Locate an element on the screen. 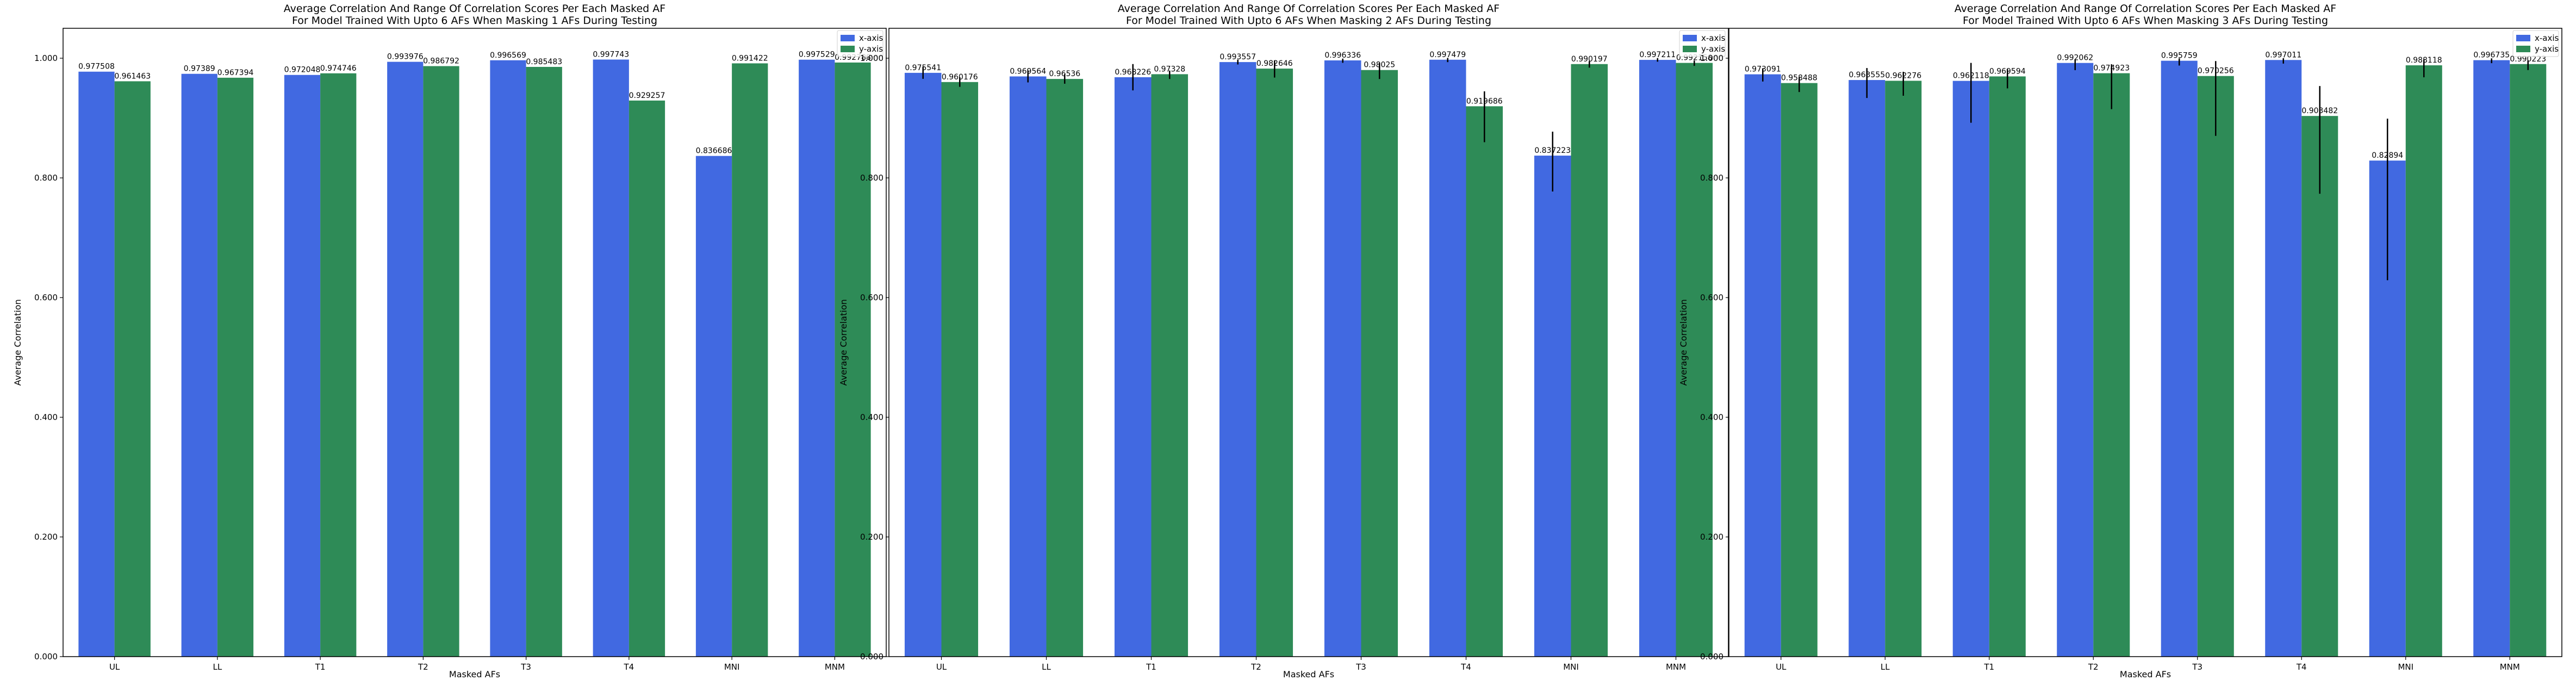 This screenshot has height=686, width=2576. x-axis-label: Masked AFs is located at coordinates (2145, 674).